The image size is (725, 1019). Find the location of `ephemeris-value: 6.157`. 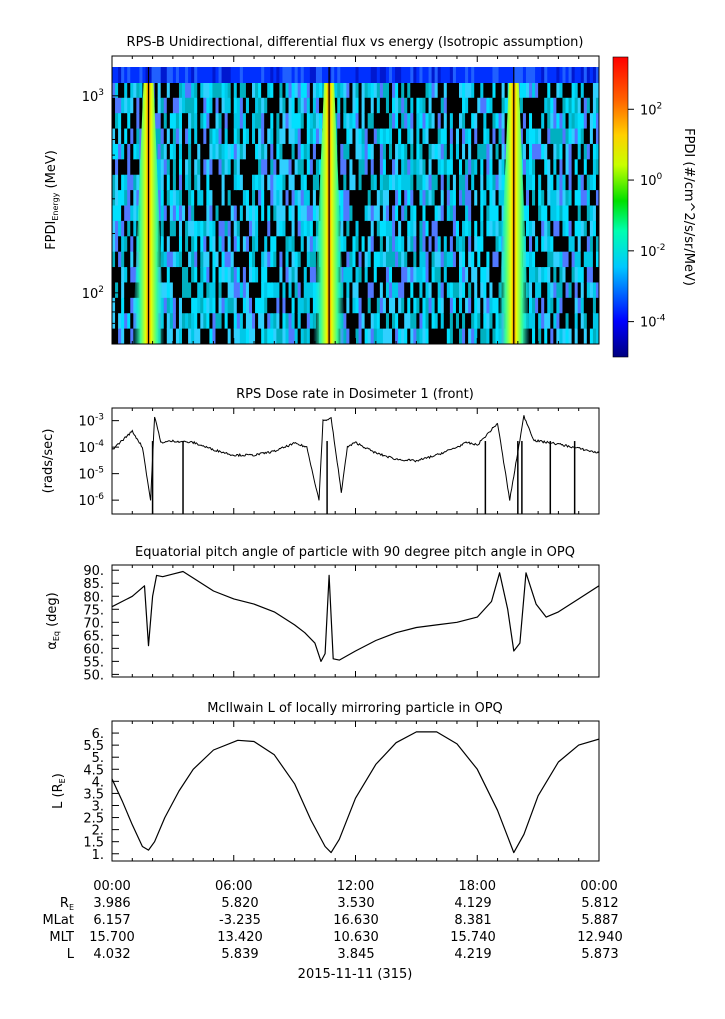

ephemeris-value: 6.157 is located at coordinates (111, 920).